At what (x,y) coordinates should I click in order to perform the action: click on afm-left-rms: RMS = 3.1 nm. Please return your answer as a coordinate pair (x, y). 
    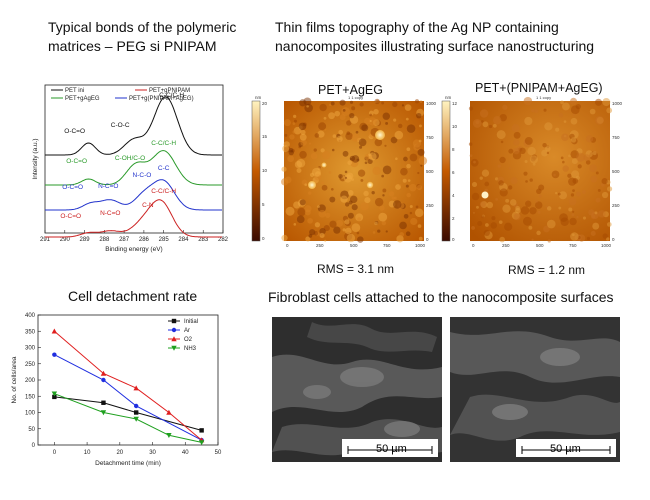
    Looking at the image, I should click on (356, 269).